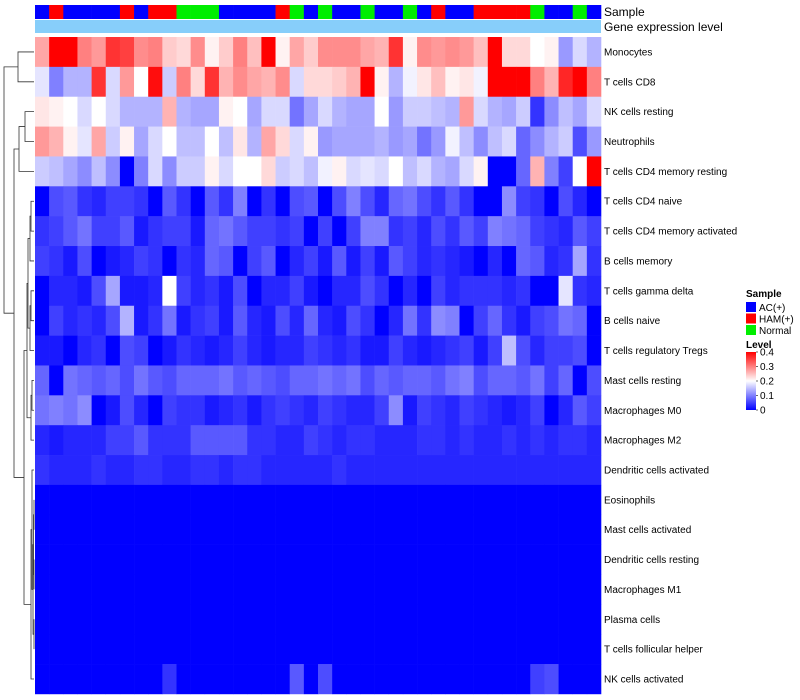 This screenshot has width=800, height=700. I want to click on row-label: Dendritic cells resting, so click(651, 560).